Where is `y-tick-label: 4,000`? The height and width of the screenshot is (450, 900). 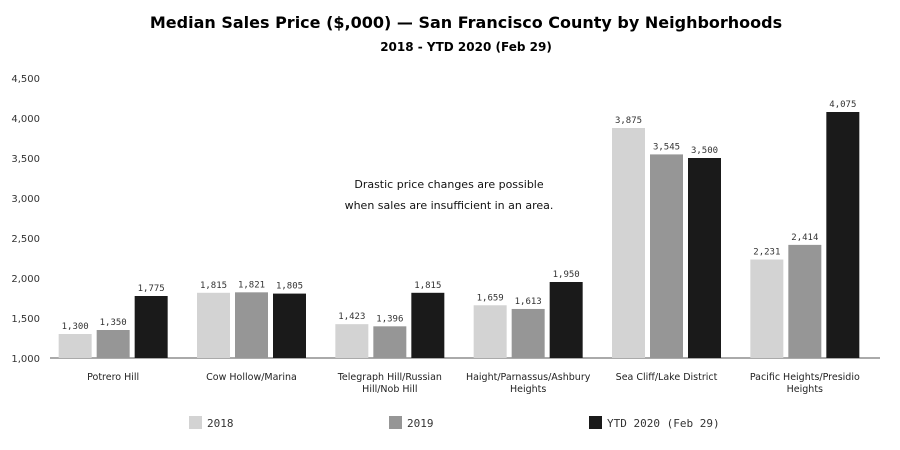 y-tick-label: 4,000 is located at coordinates (25, 119).